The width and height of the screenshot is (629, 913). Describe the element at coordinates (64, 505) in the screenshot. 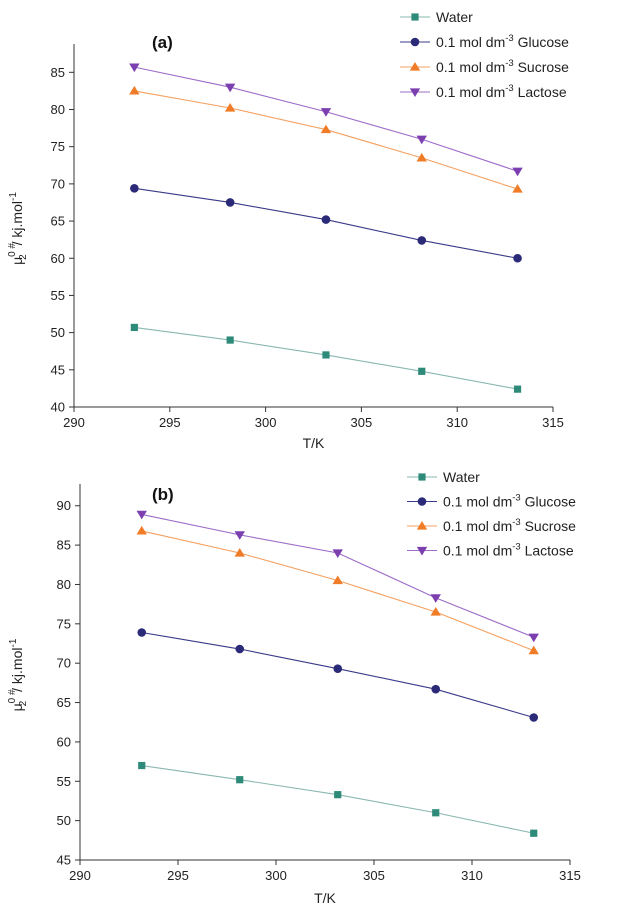

I see `y-tick-label: 90` at that location.